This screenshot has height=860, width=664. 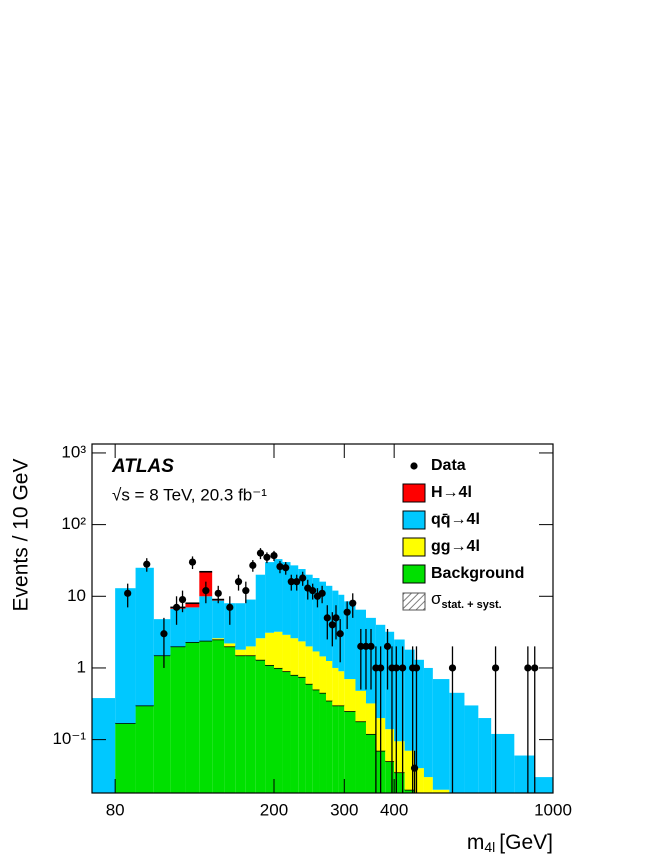 I want to click on x-tick-label: 1000, so click(x=553, y=809).